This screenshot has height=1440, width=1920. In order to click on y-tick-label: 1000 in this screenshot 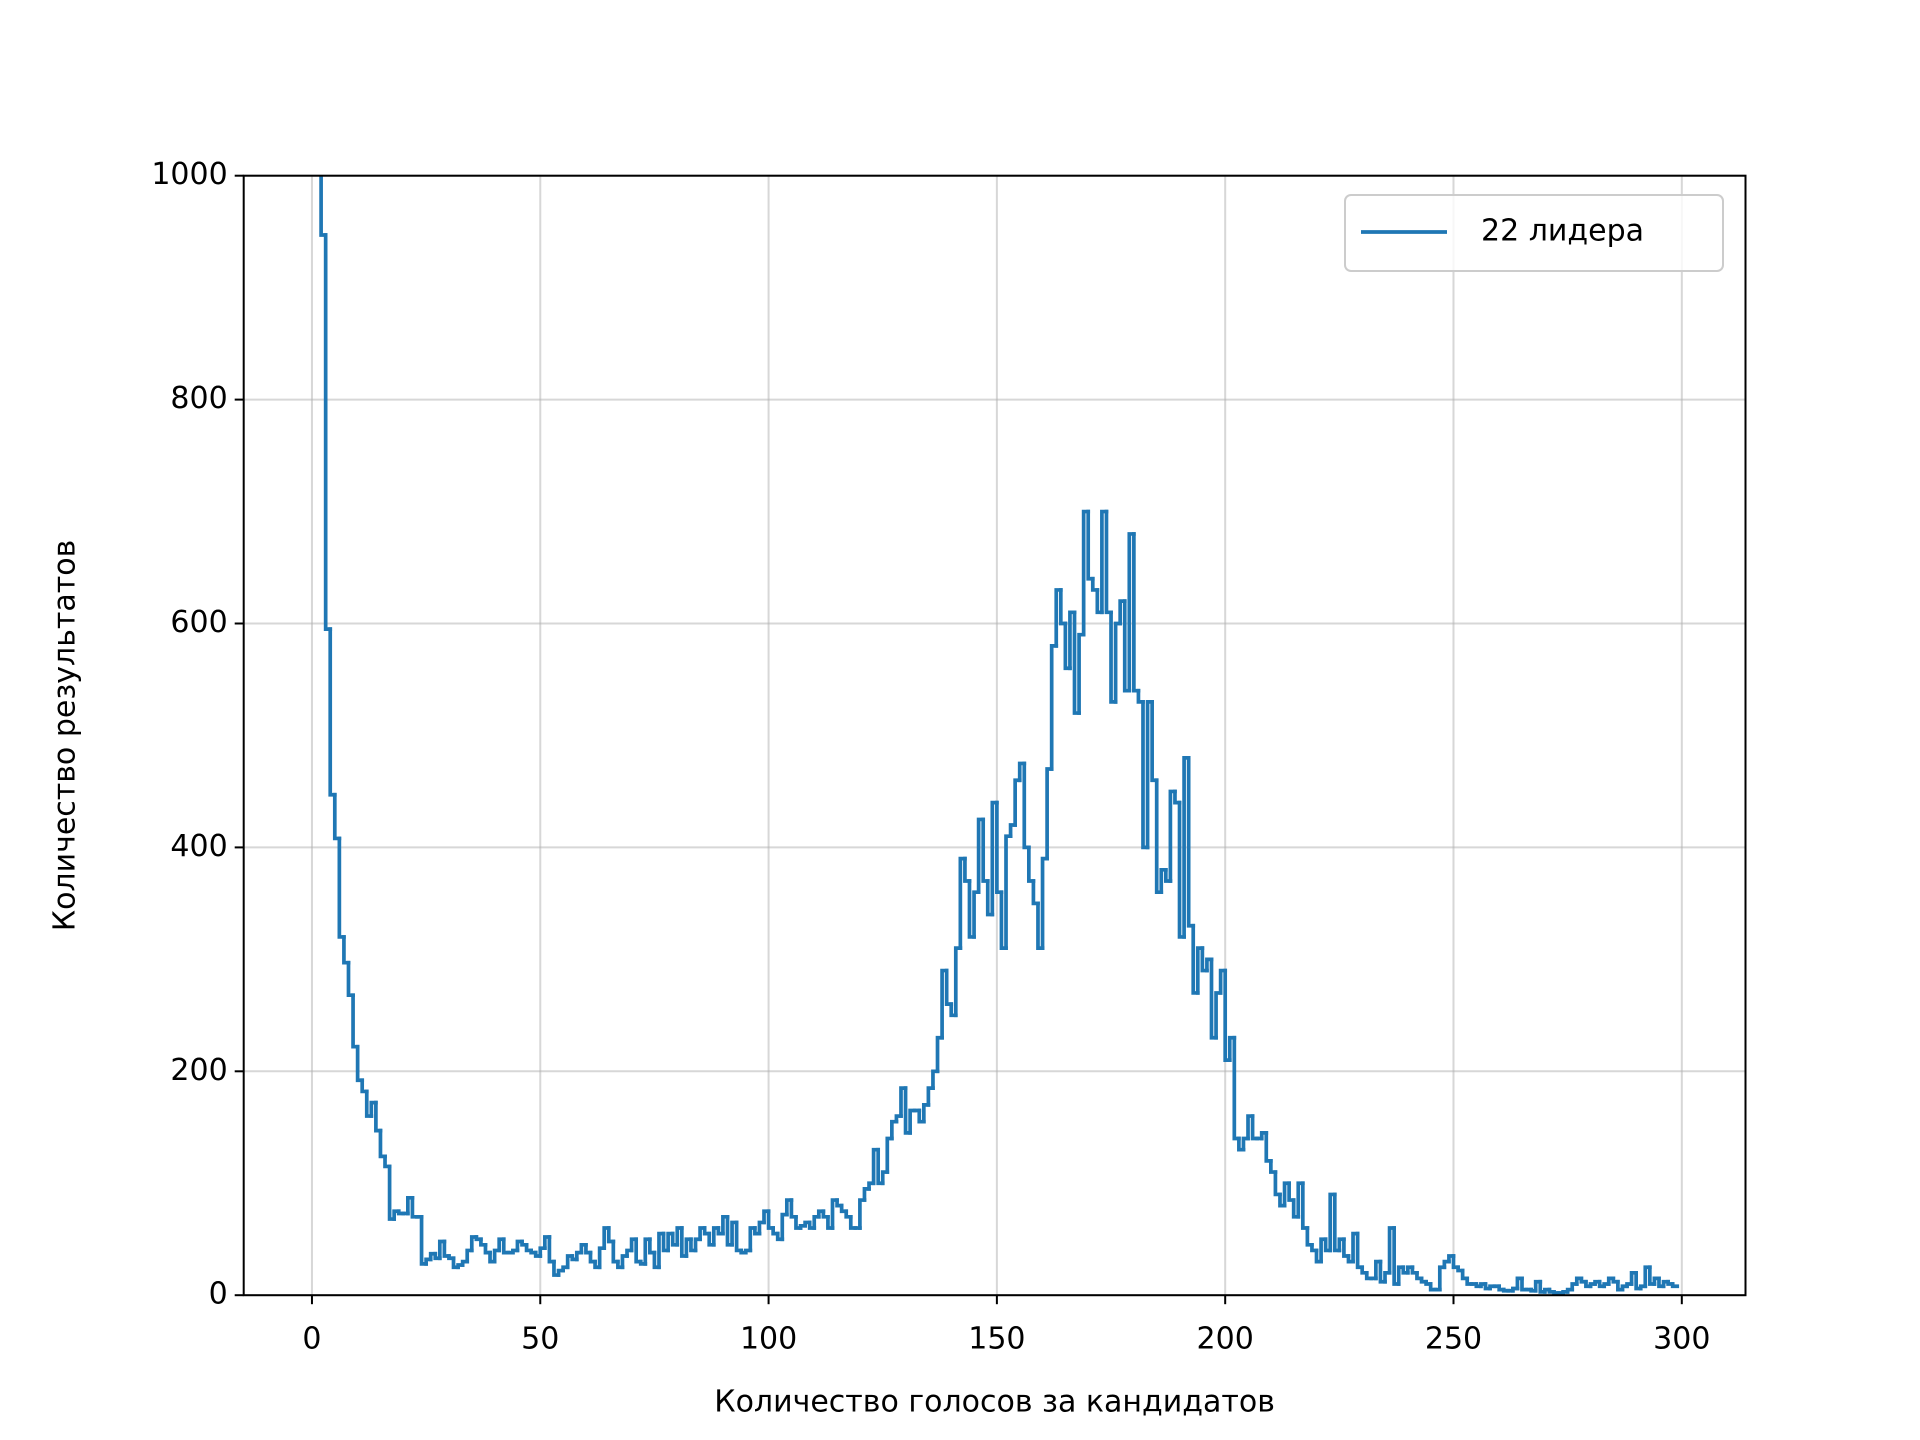, I will do `click(189, 174)`.